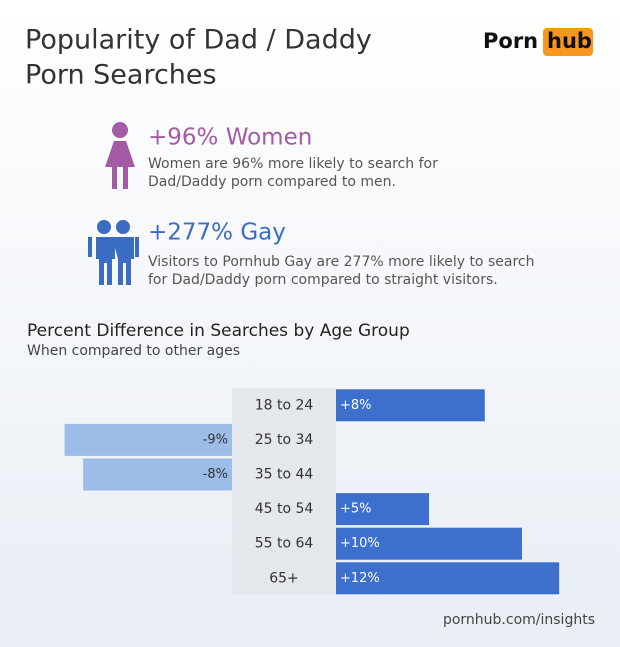 This screenshot has height=647, width=620. Describe the element at coordinates (272, 182) in the screenshot. I see `stat-text: Dad/Daddy porn compared to men.` at that location.